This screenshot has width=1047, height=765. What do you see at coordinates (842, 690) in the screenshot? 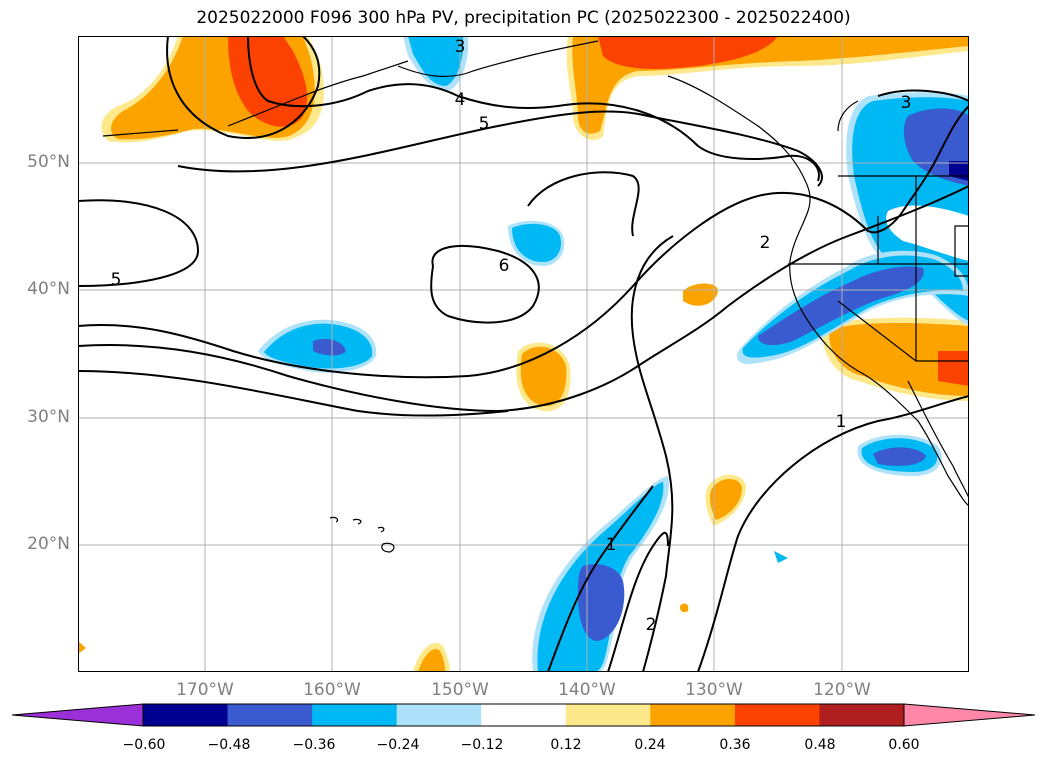
I see `lon-label: 120°W` at bounding box center [842, 690].